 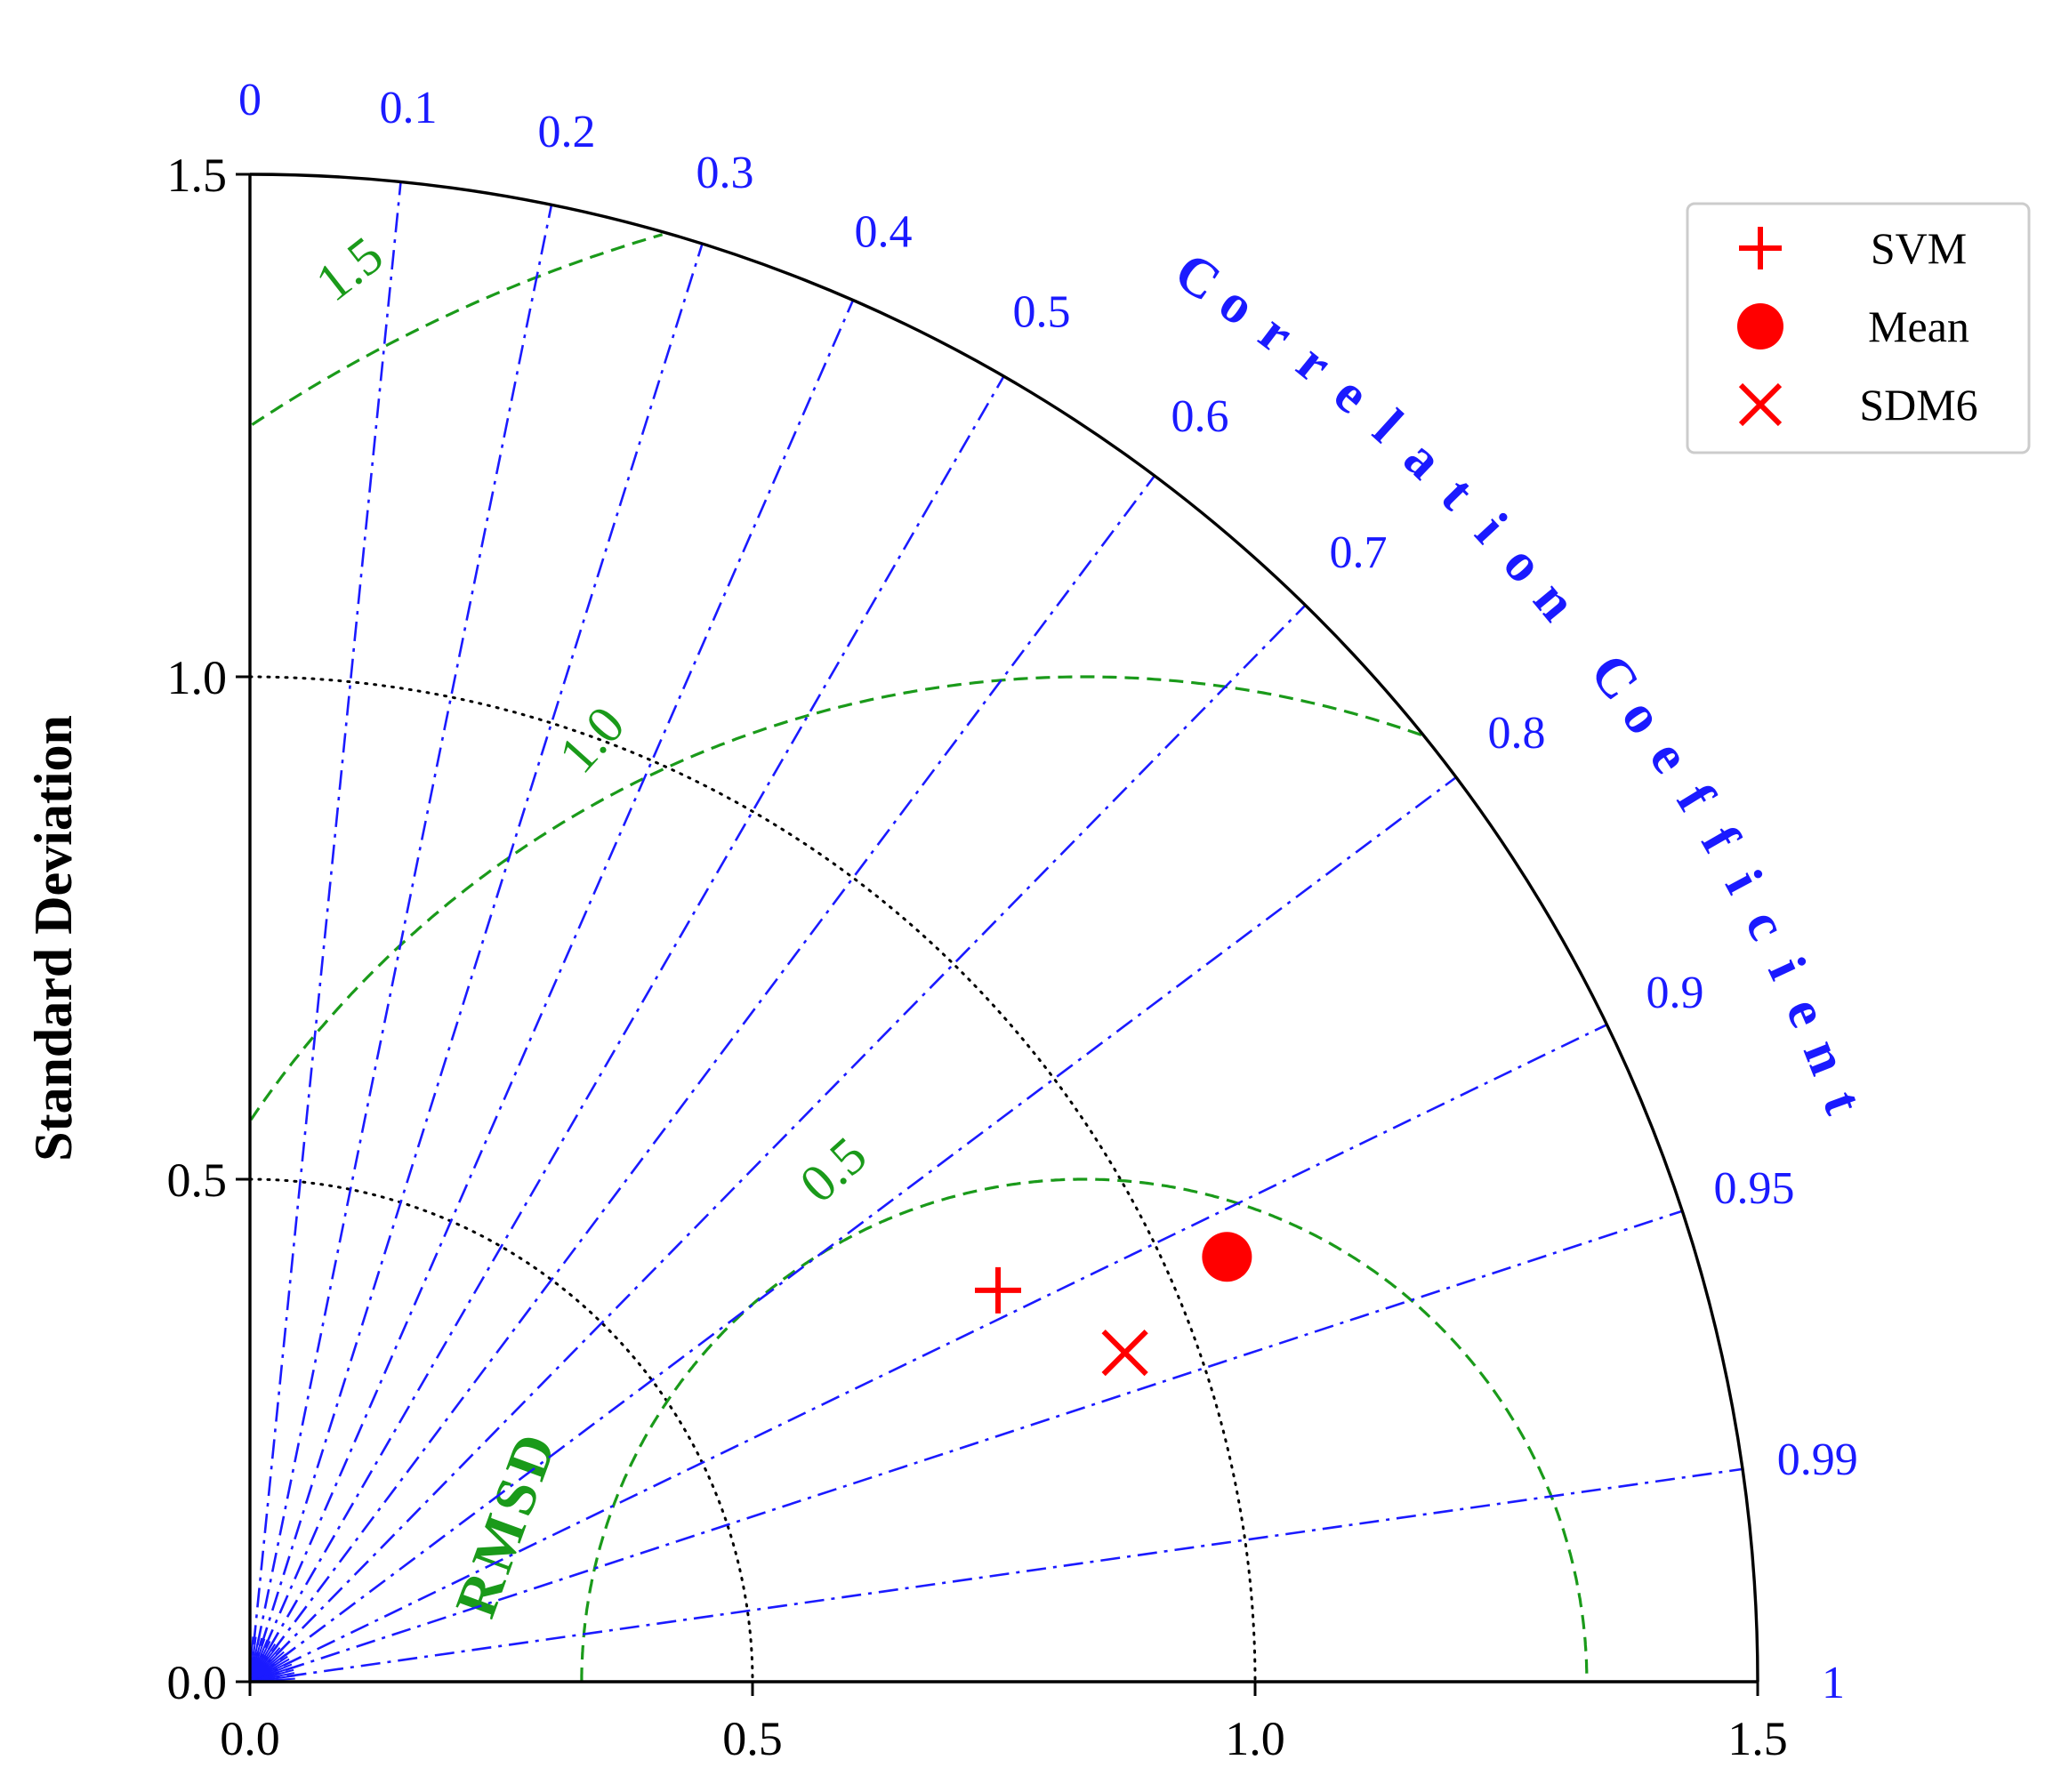 What do you see at coordinates (250, 100) in the screenshot?
I see `correlation-tick-label: 0` at bounding box center [250, 100].